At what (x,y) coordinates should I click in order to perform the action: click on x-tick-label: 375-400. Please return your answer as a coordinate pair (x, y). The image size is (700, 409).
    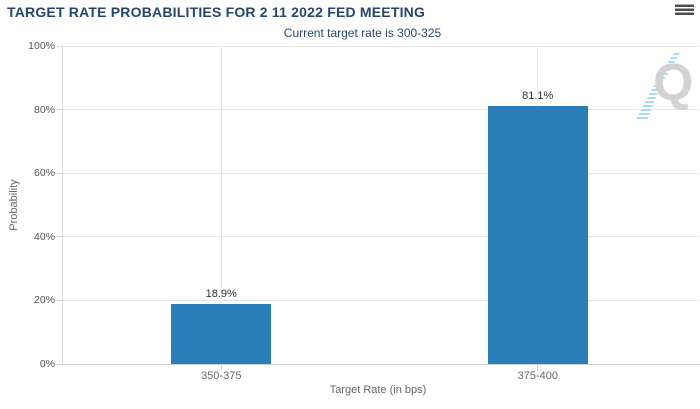
    Looking at the image, I should click on (537, 376).